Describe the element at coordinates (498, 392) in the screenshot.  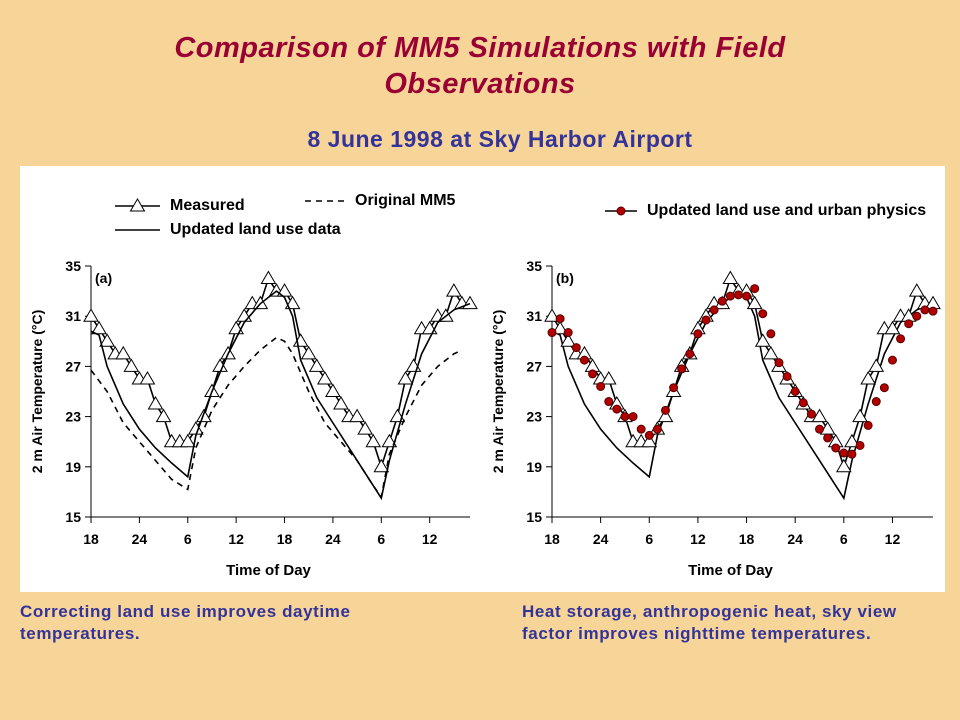
I see `y-axis-label: 2 m Air Temperature (°C)` at that location.